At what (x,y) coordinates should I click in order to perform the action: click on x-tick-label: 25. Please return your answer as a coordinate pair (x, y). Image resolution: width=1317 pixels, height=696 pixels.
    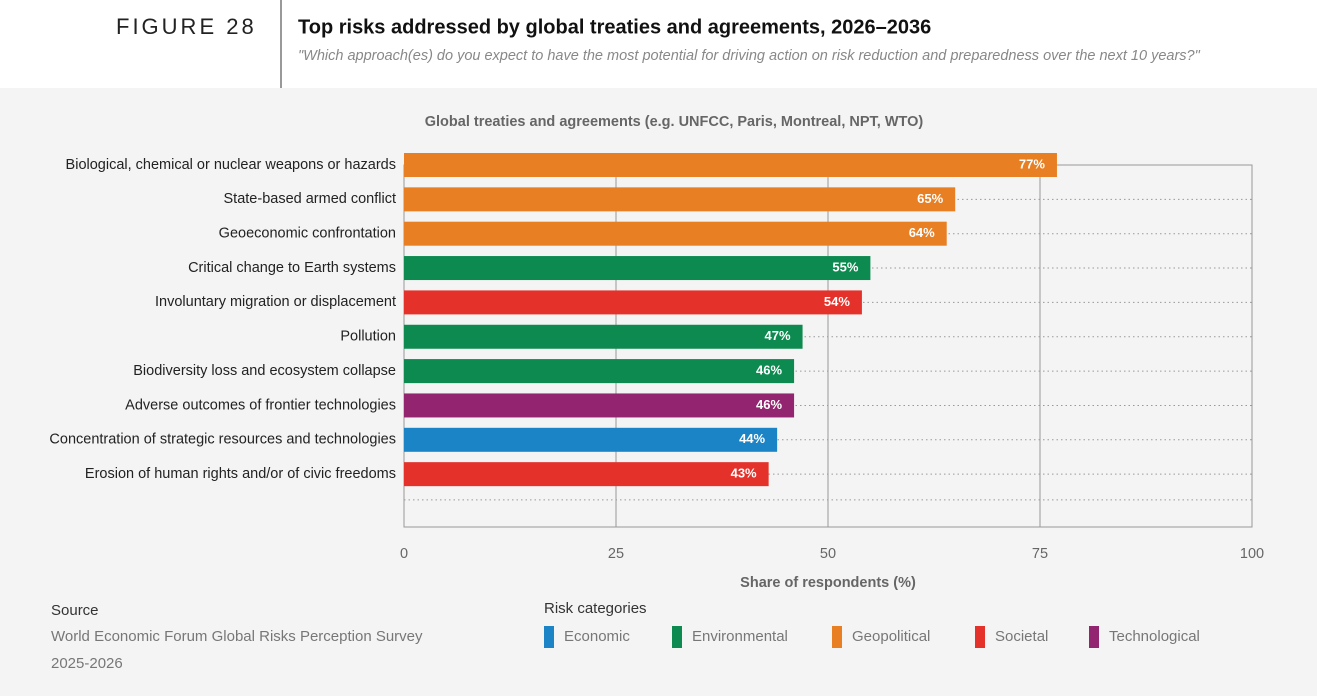
    Looking at the image, I should click on (616, 554).